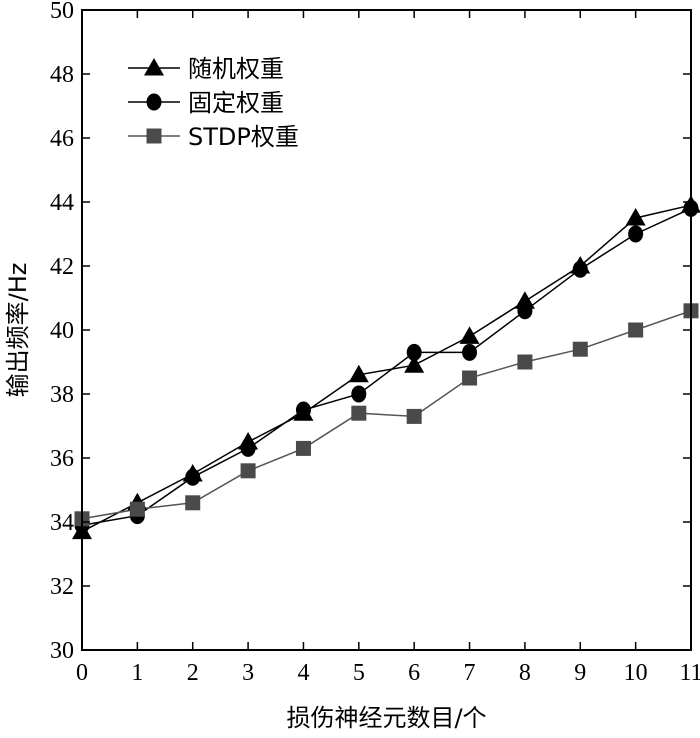  I want to click on x-tick-label: 3, so click(248, 673).